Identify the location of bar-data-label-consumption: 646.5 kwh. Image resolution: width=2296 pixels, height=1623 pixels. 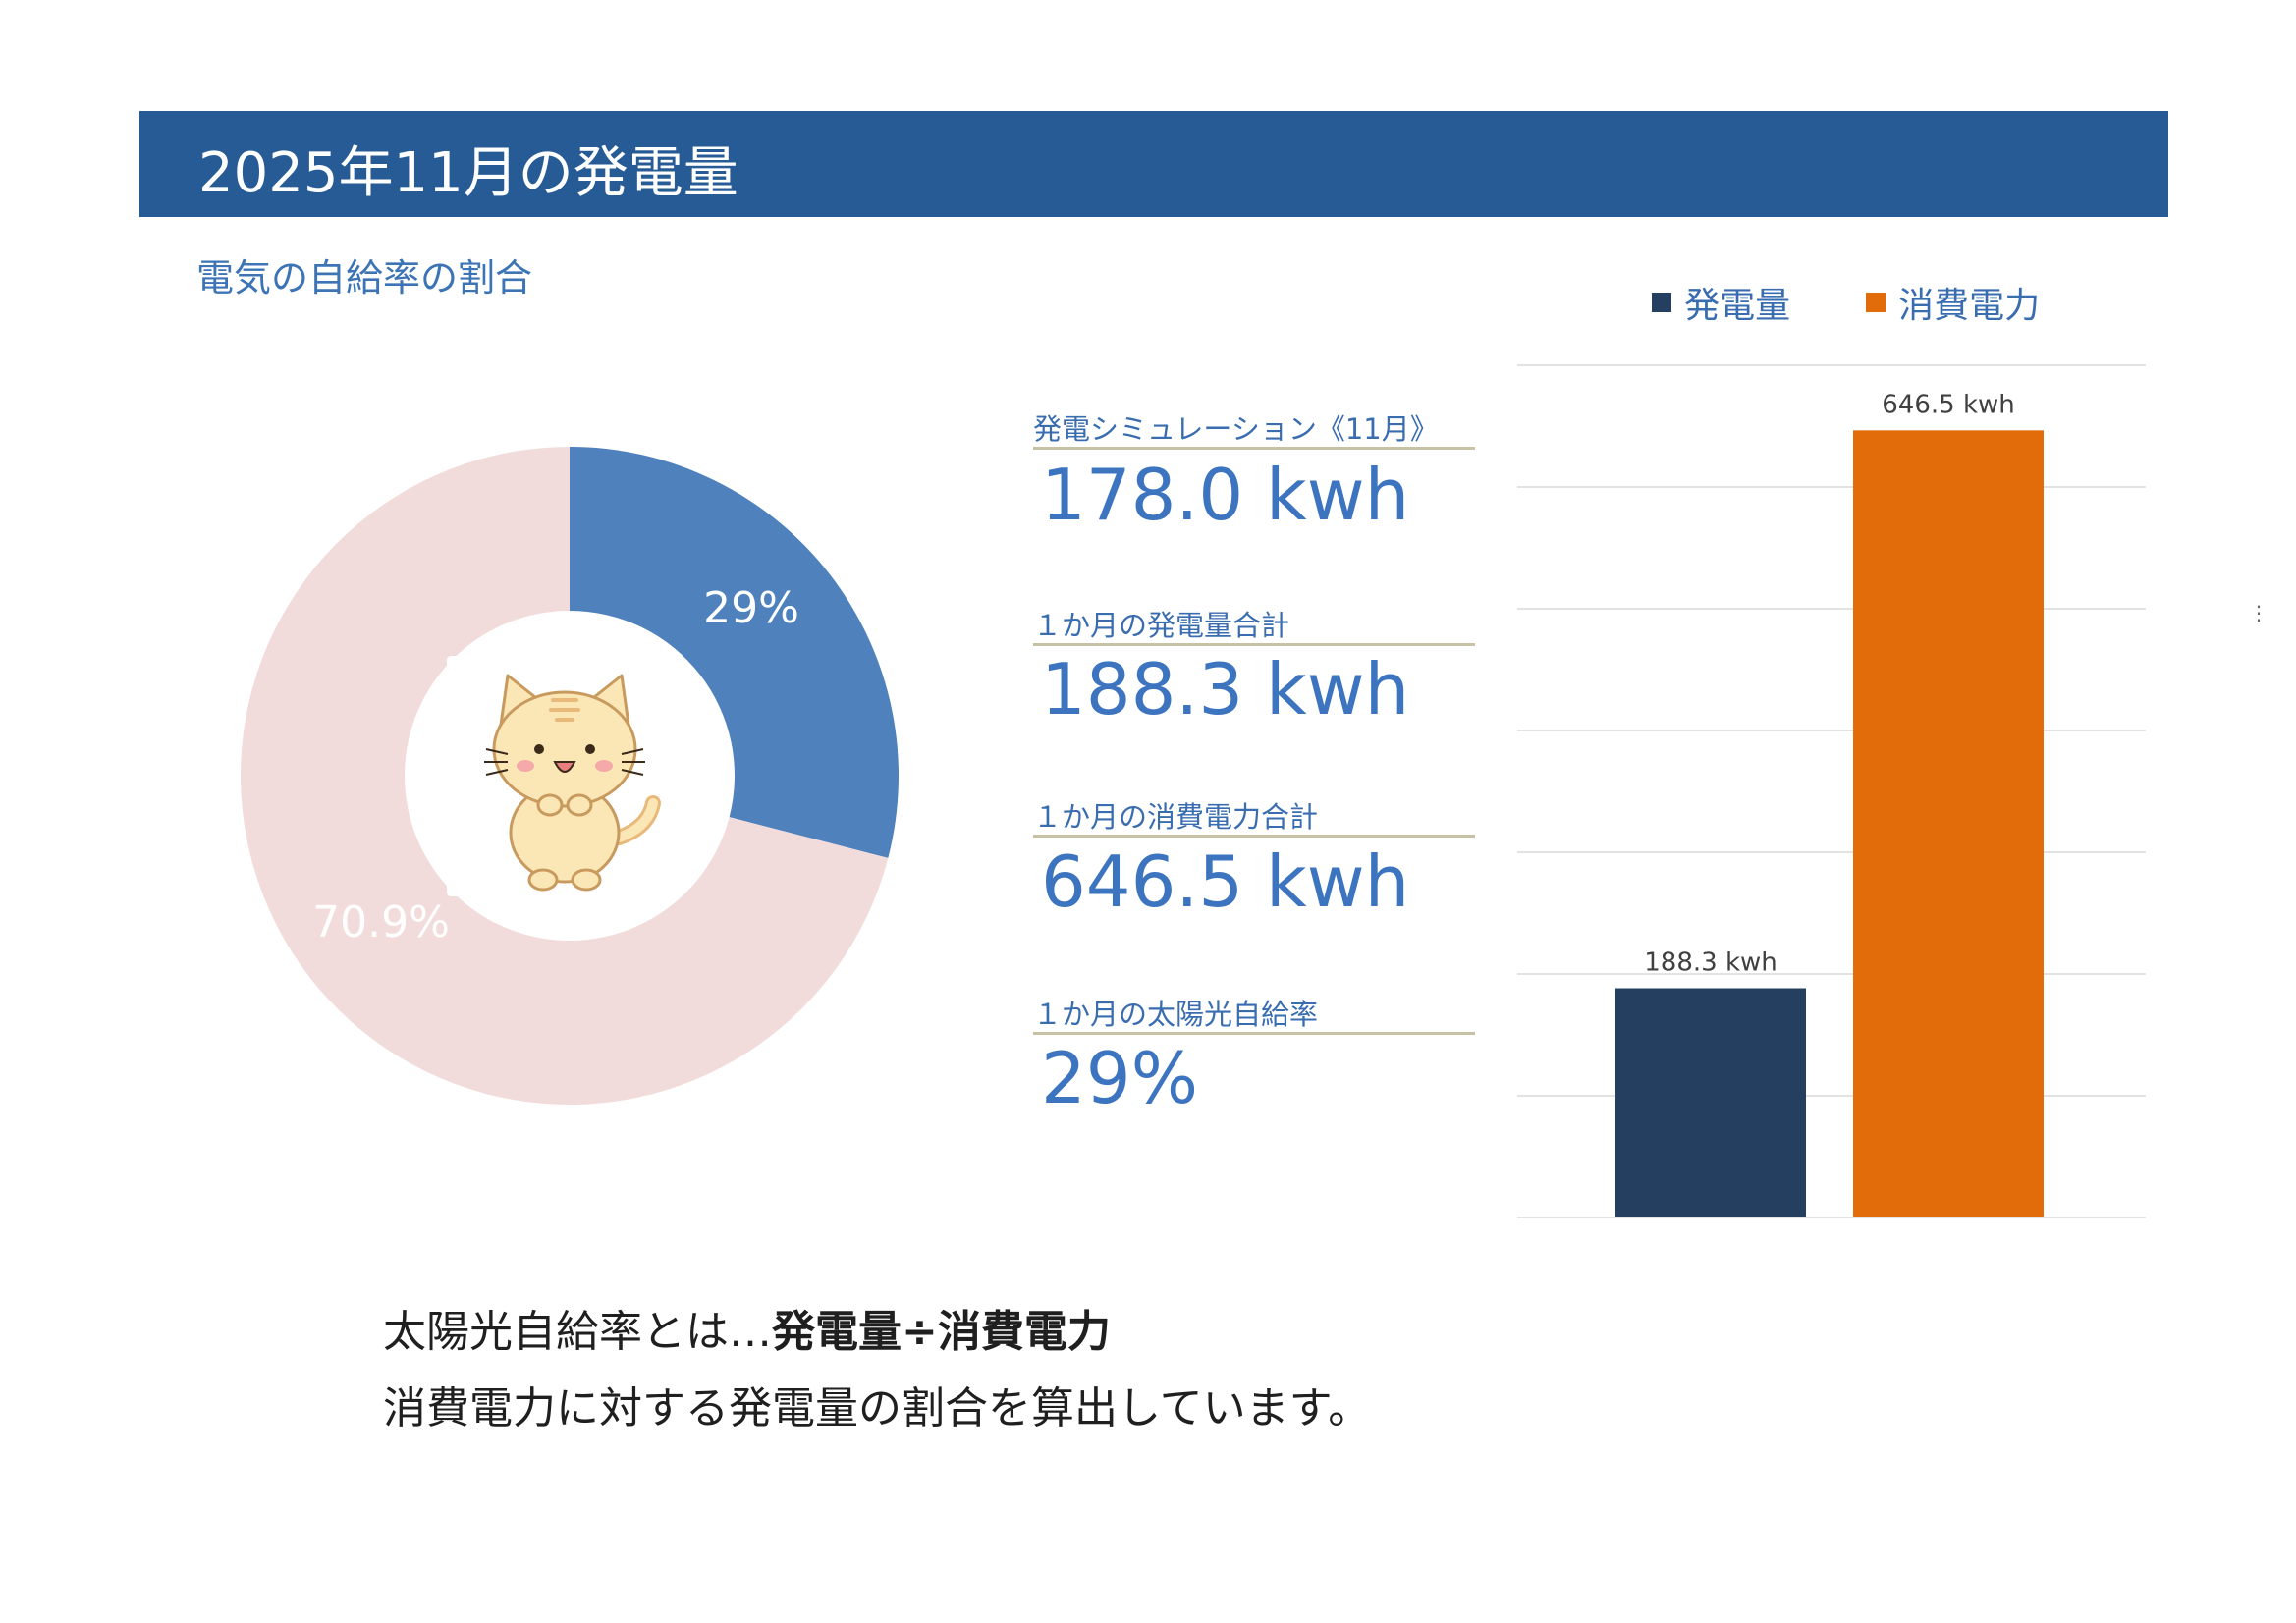
(1948, 405).